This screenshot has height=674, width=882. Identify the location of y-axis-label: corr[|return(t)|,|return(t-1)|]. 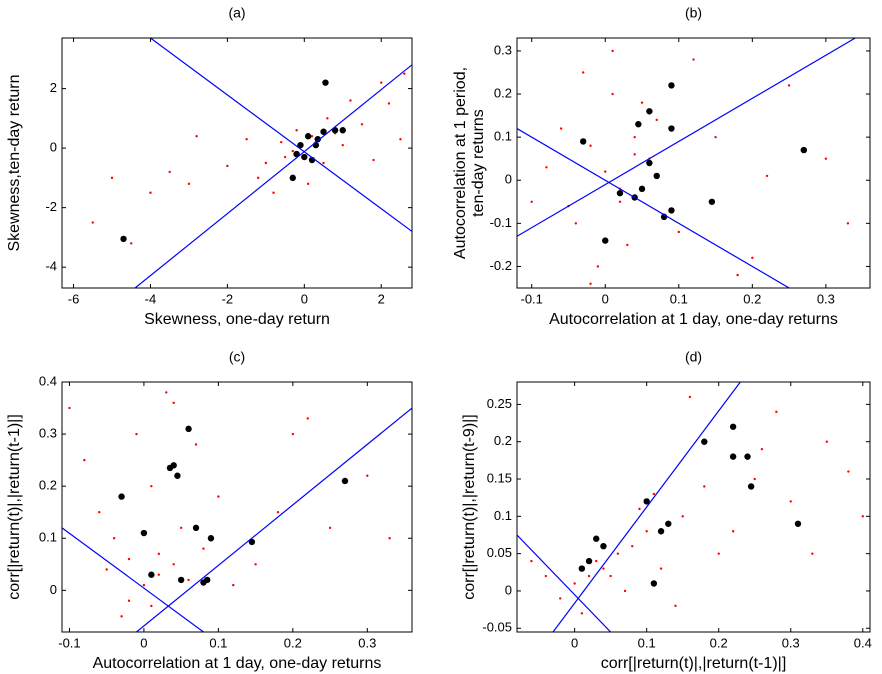
(14, 507).